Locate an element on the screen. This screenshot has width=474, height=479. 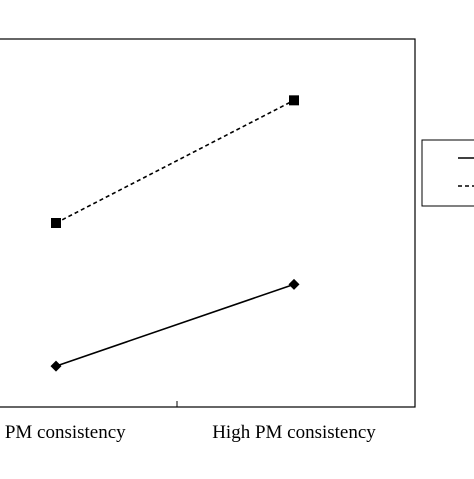
series-line-dashed is located at coordinates (175, 161).